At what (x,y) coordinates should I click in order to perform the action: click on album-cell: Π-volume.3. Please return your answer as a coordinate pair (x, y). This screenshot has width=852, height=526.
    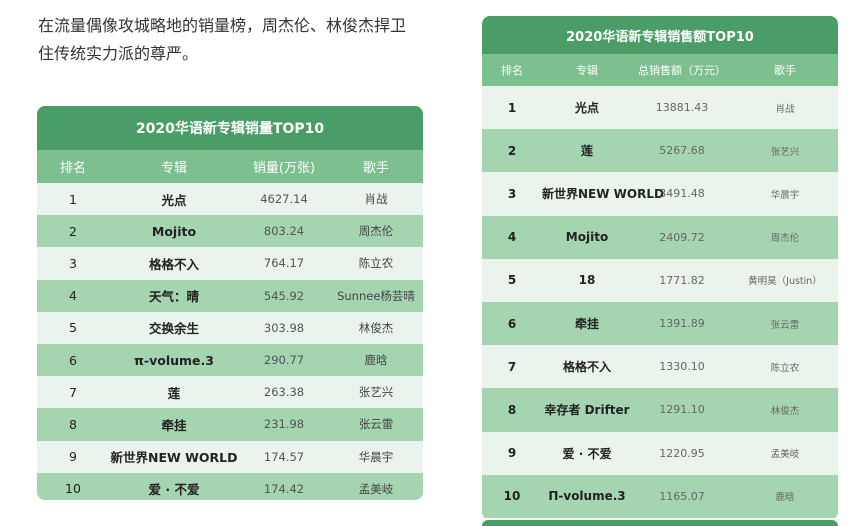
    Looking at the image, I should click on (587, 496).